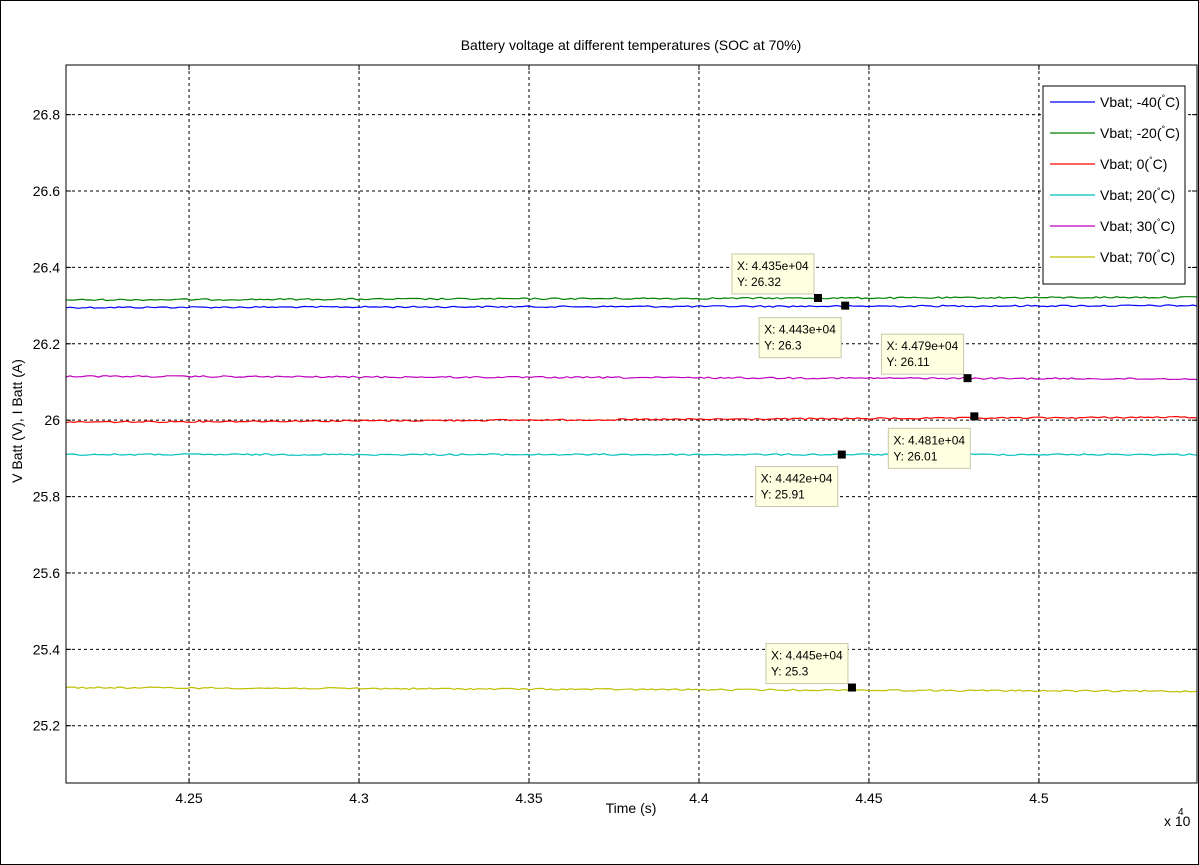  What do you see at coordinates (1137, 256) in the screenshot?
I see `legend-label: Vbat; 70(°C)` at bounding box center [1137, 256].